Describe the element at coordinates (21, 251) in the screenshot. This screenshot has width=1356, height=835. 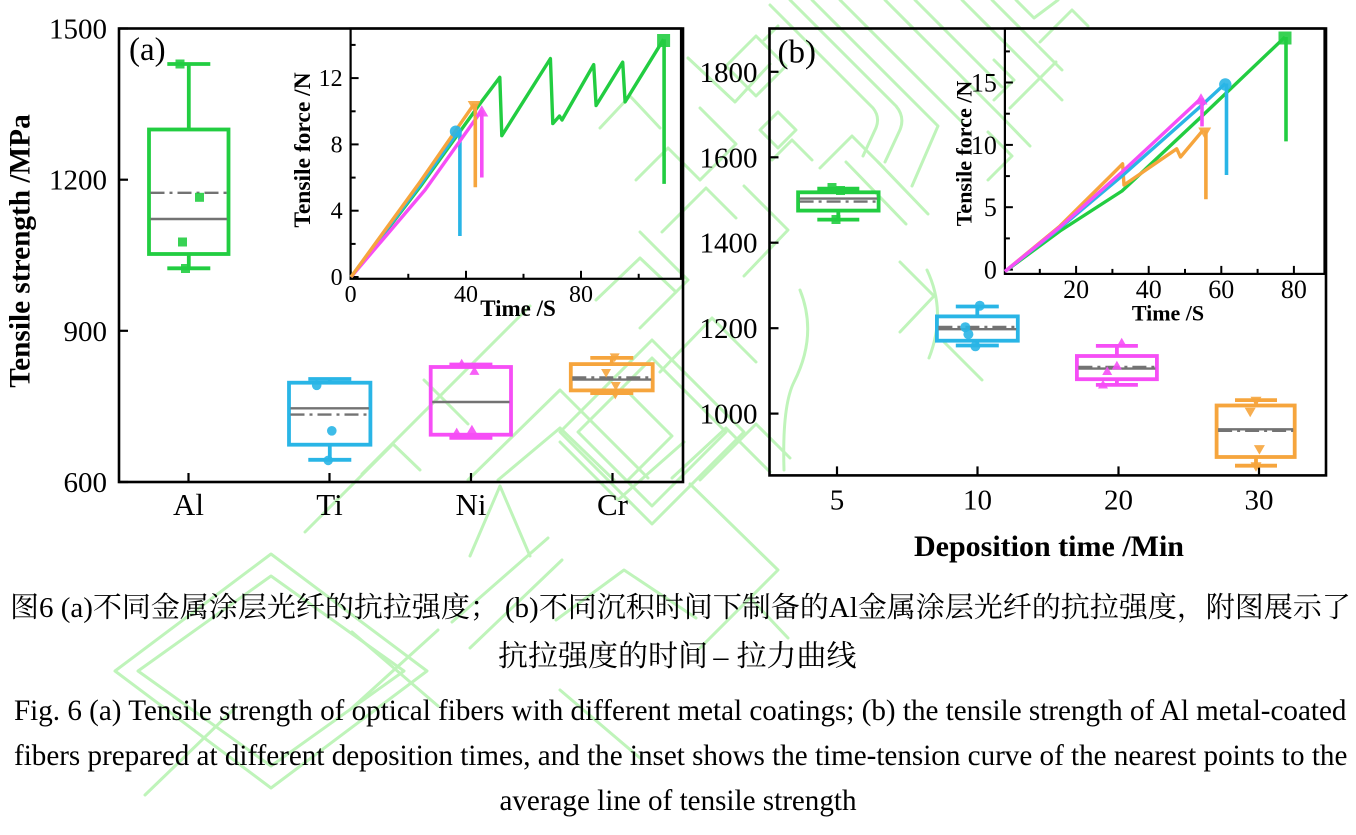
I see `svg-text: Tensile strength /MPa` at that location.